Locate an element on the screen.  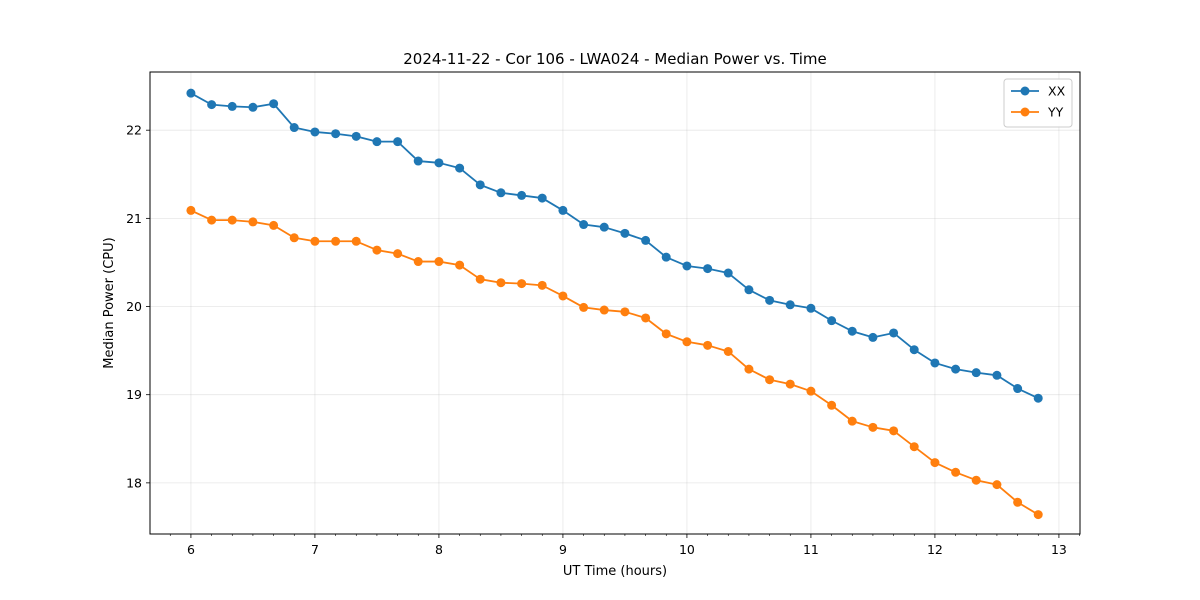
y-tick-label: 21 is located at coordinates (134, 218).